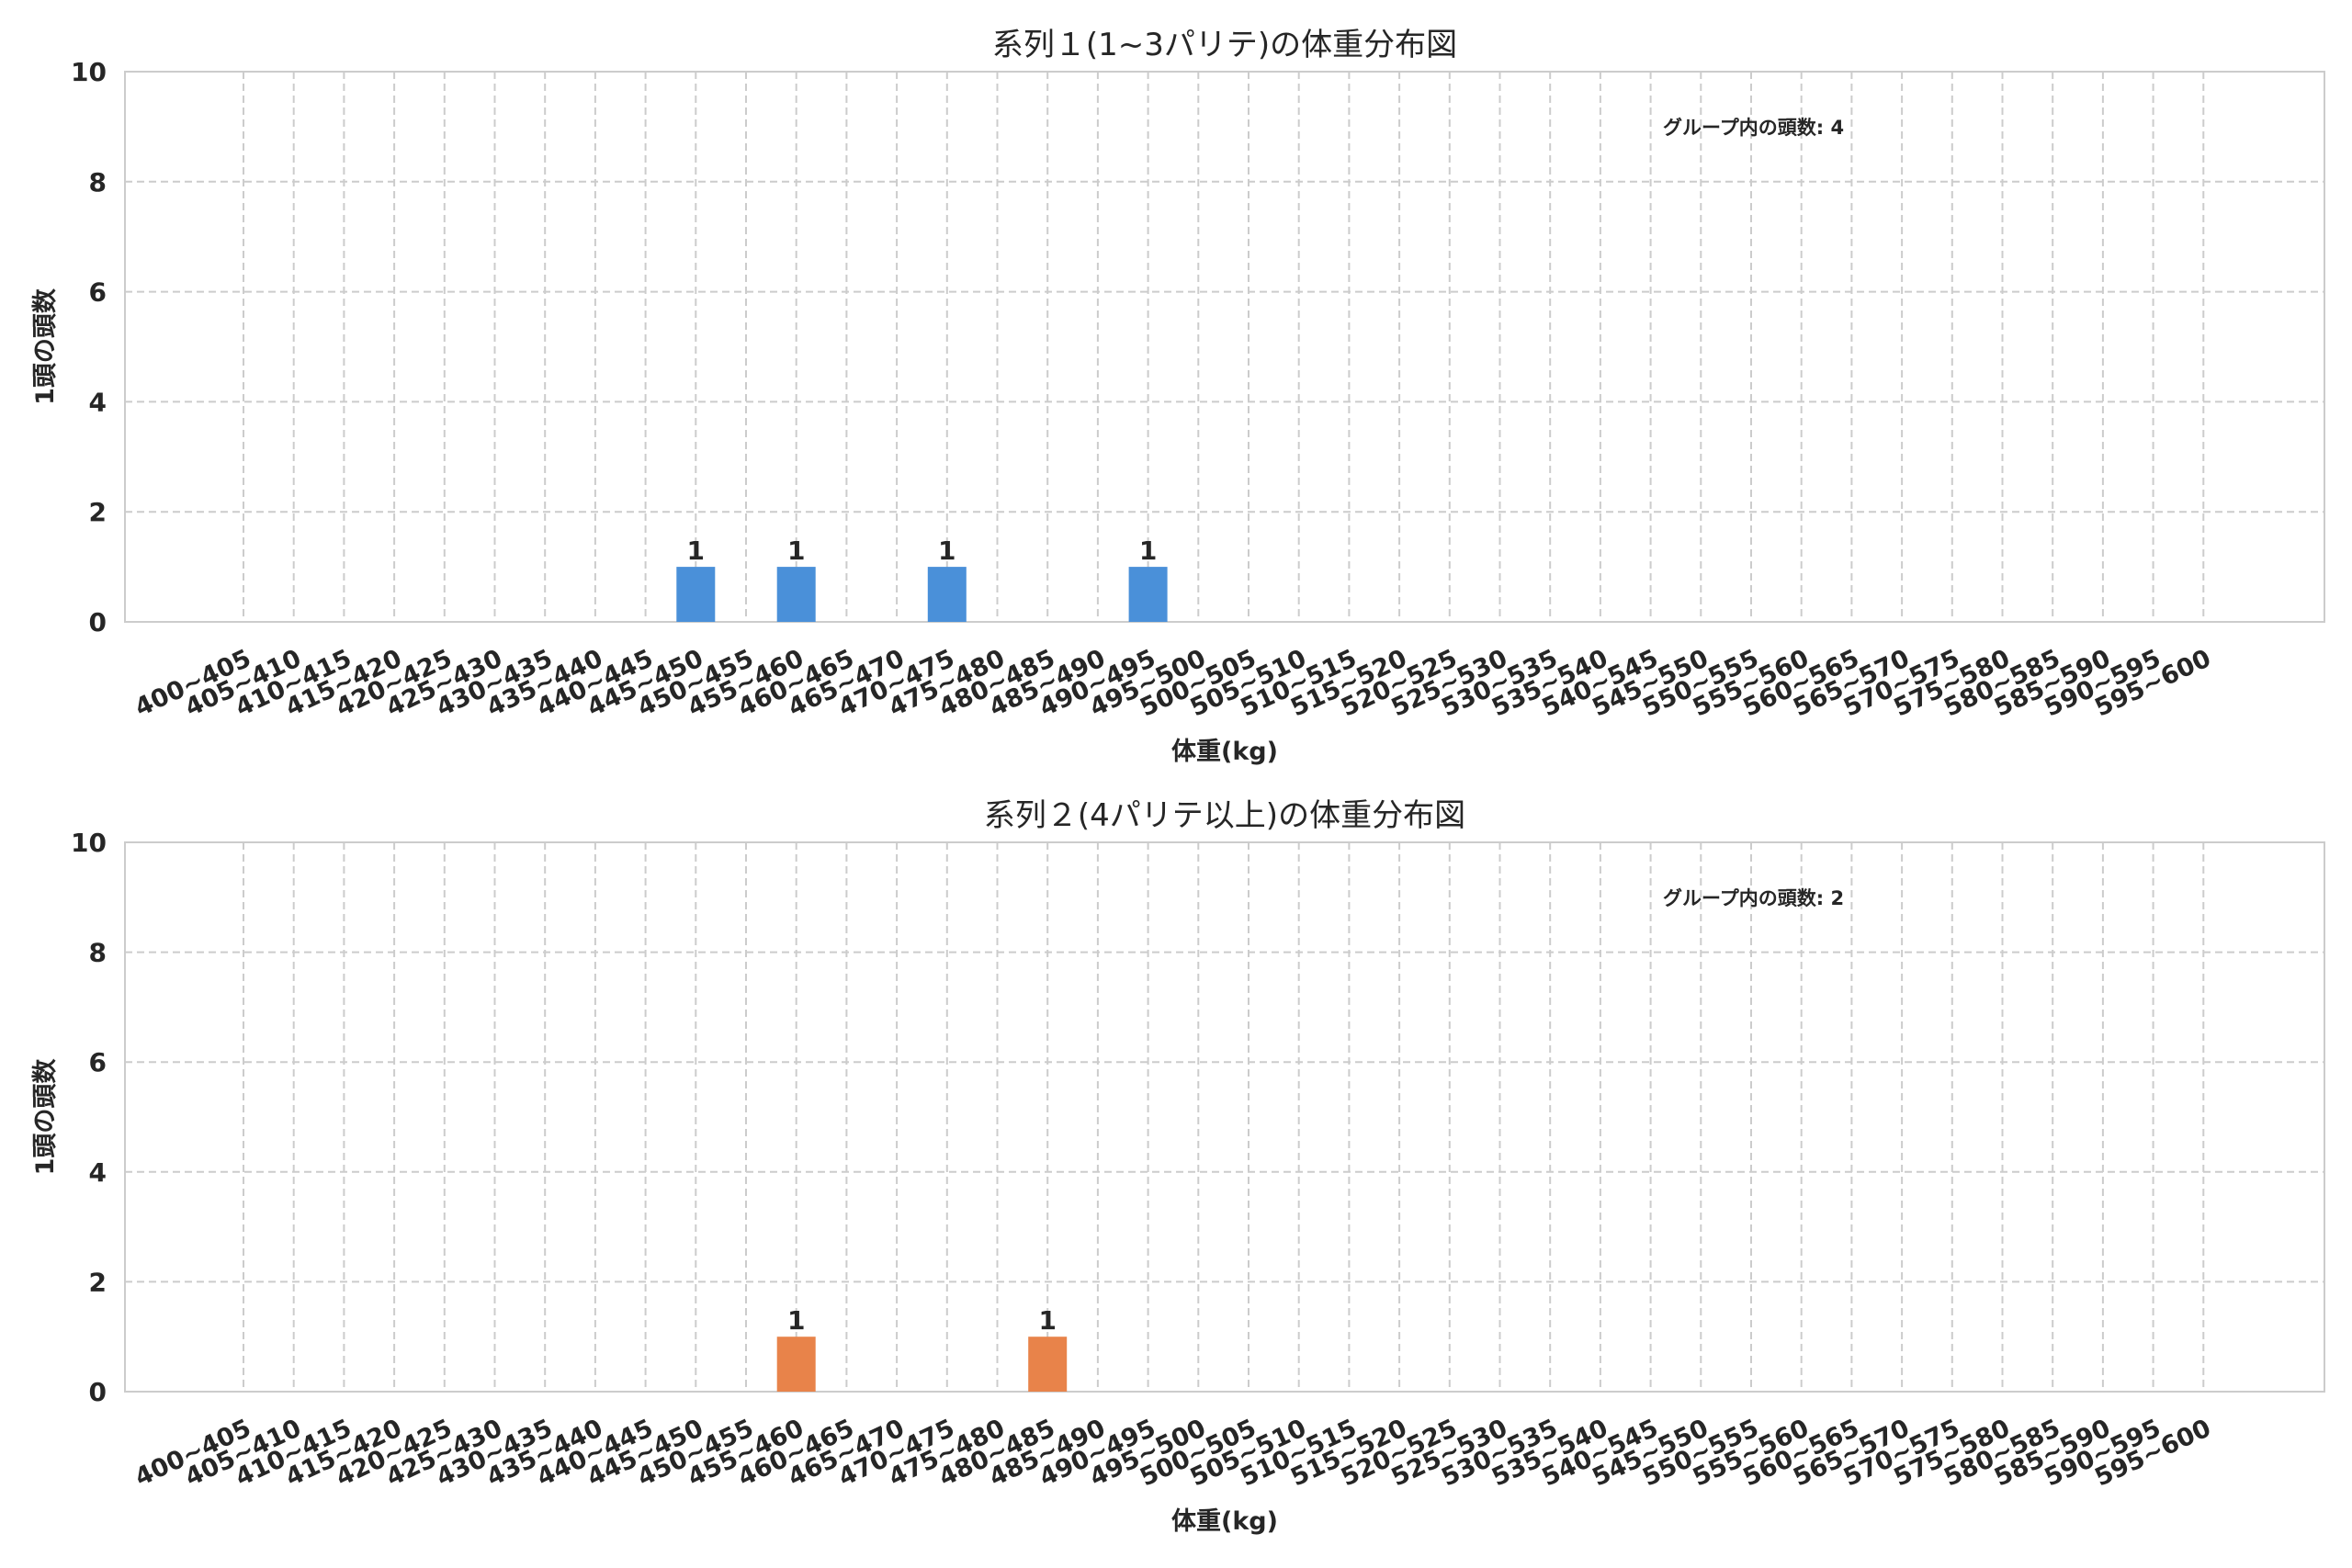  I want to click on group-count-annotation: グループ内の頭数: 2, so click(1753, 898).